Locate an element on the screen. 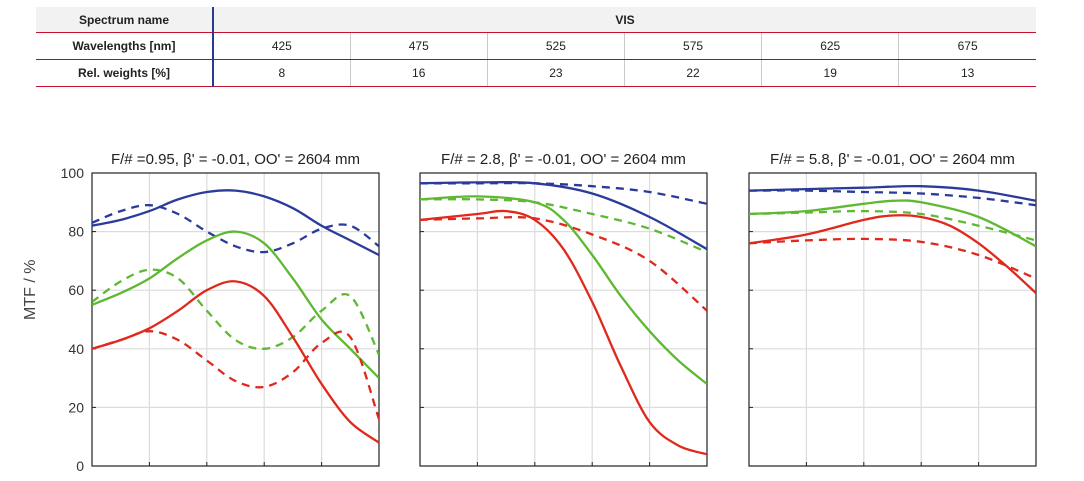  chart-title: F/# = 2.8, β' = -0.01, OO' = 2604 mm is located at coordinates (563, 159).